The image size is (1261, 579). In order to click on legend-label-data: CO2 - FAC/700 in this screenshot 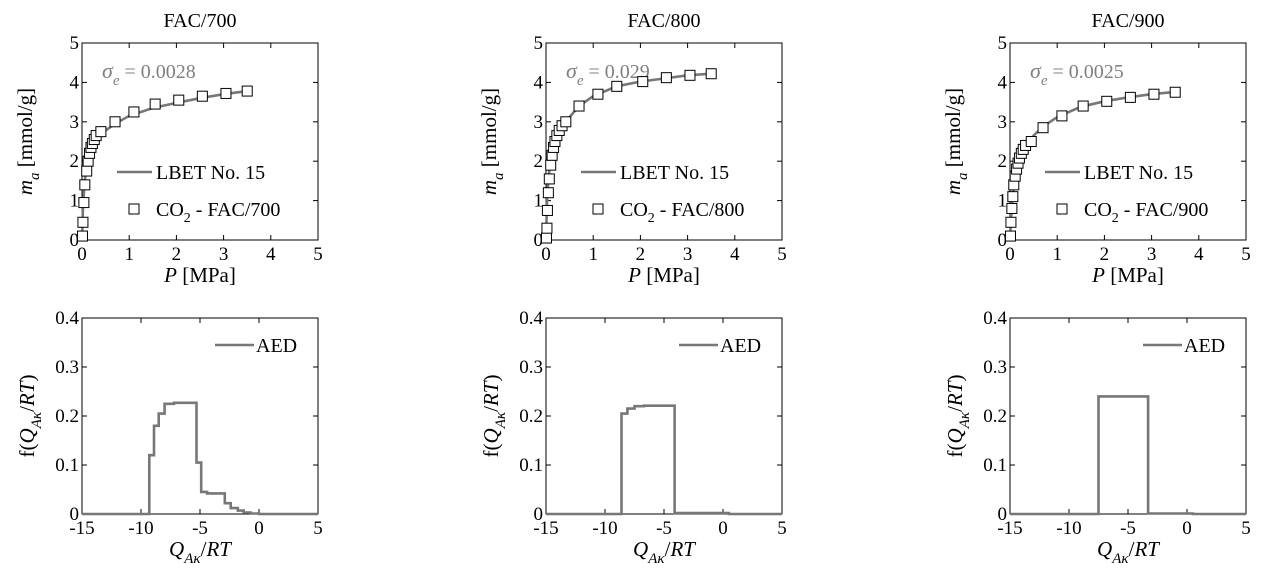, I will do `click(218, 212)`.